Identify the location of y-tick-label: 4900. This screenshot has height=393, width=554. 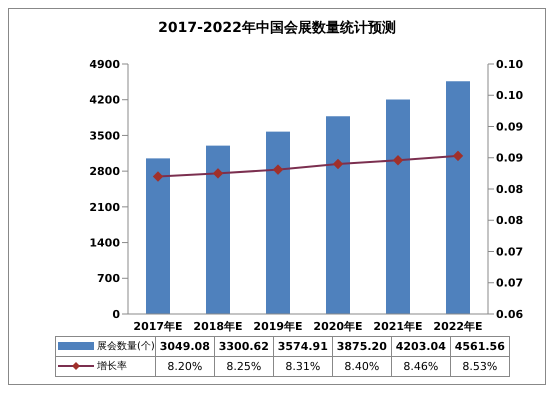
(104, 64).